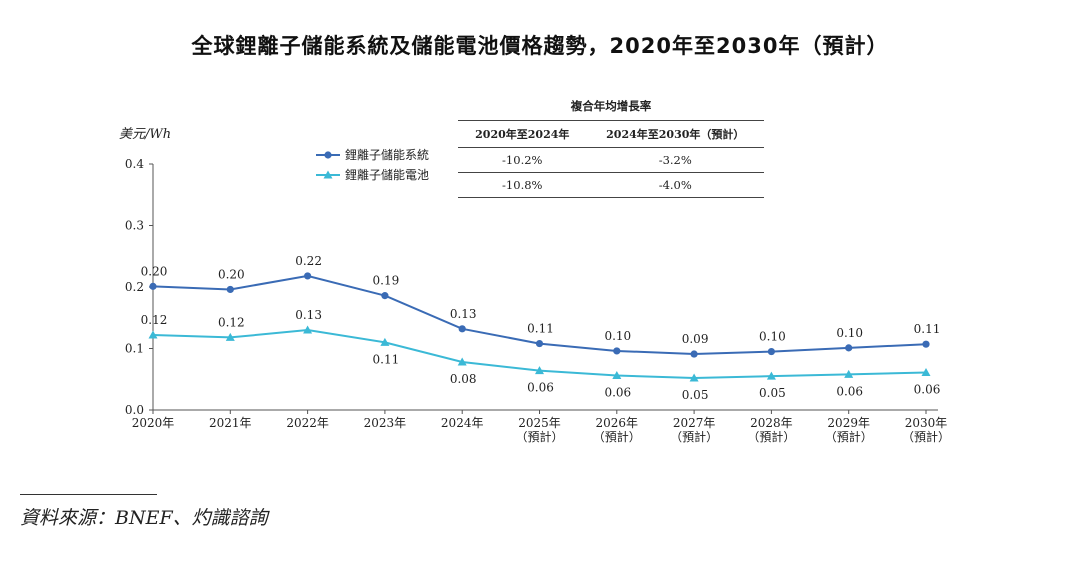  Describe the element at coordinates (675, 160) in the screenshot. I see `cagr-cell: -3.2%` at that location.